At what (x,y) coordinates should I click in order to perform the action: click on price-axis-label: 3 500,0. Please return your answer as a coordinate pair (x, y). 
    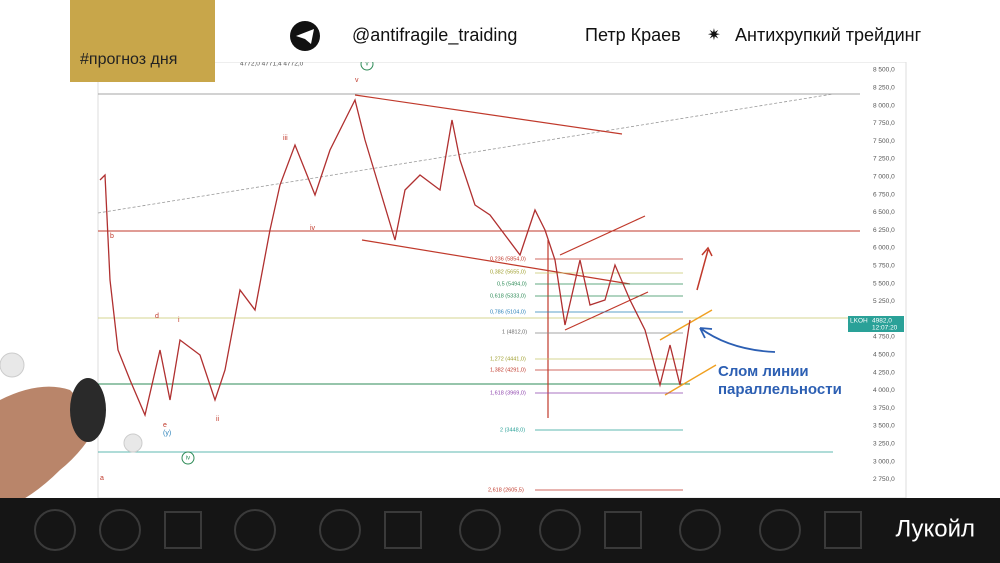
    Looking at the image, I should click on (884, 426).